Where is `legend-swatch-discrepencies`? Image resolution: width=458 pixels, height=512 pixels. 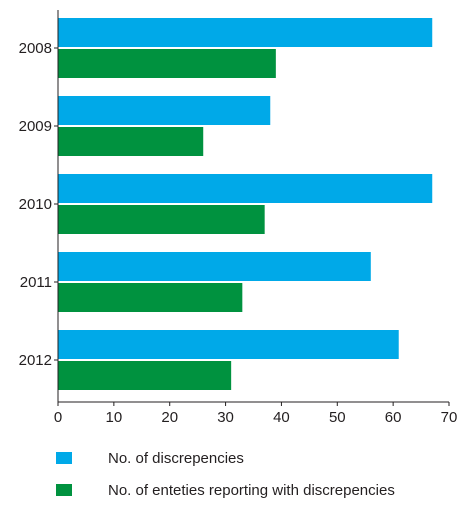 legend-swatch-discrepencies is located at coordinates (64, 458).